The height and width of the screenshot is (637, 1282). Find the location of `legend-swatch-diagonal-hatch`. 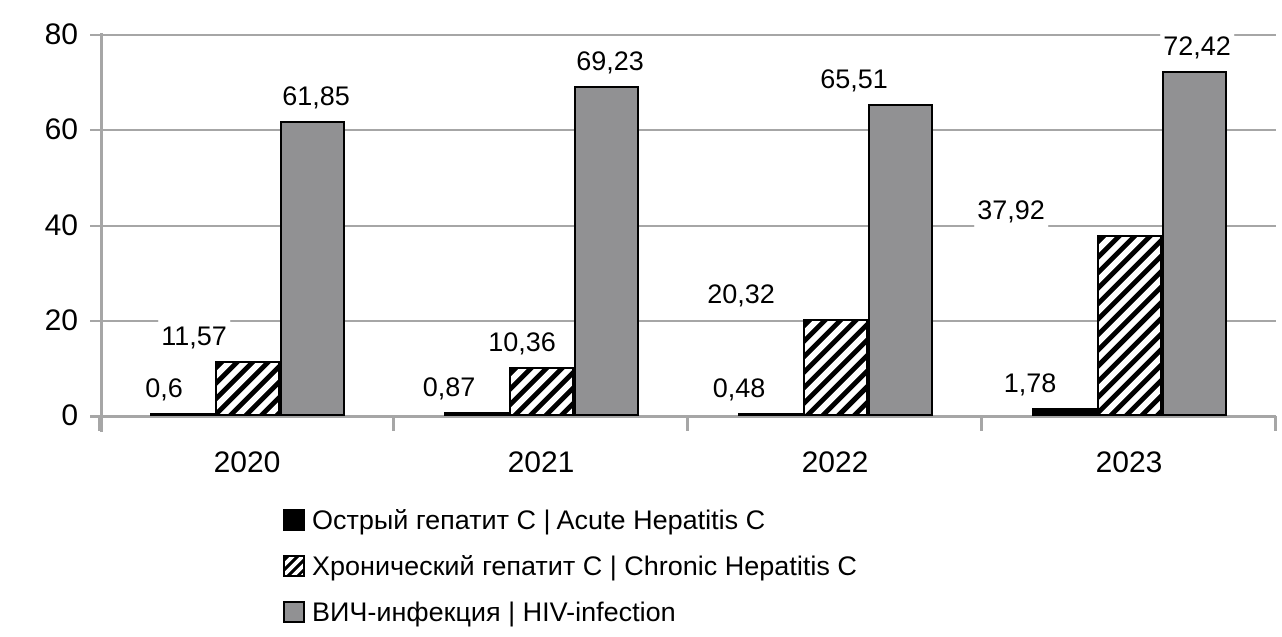

legend-swatch-diagonal-hatch is located at coordinates (294, 566).